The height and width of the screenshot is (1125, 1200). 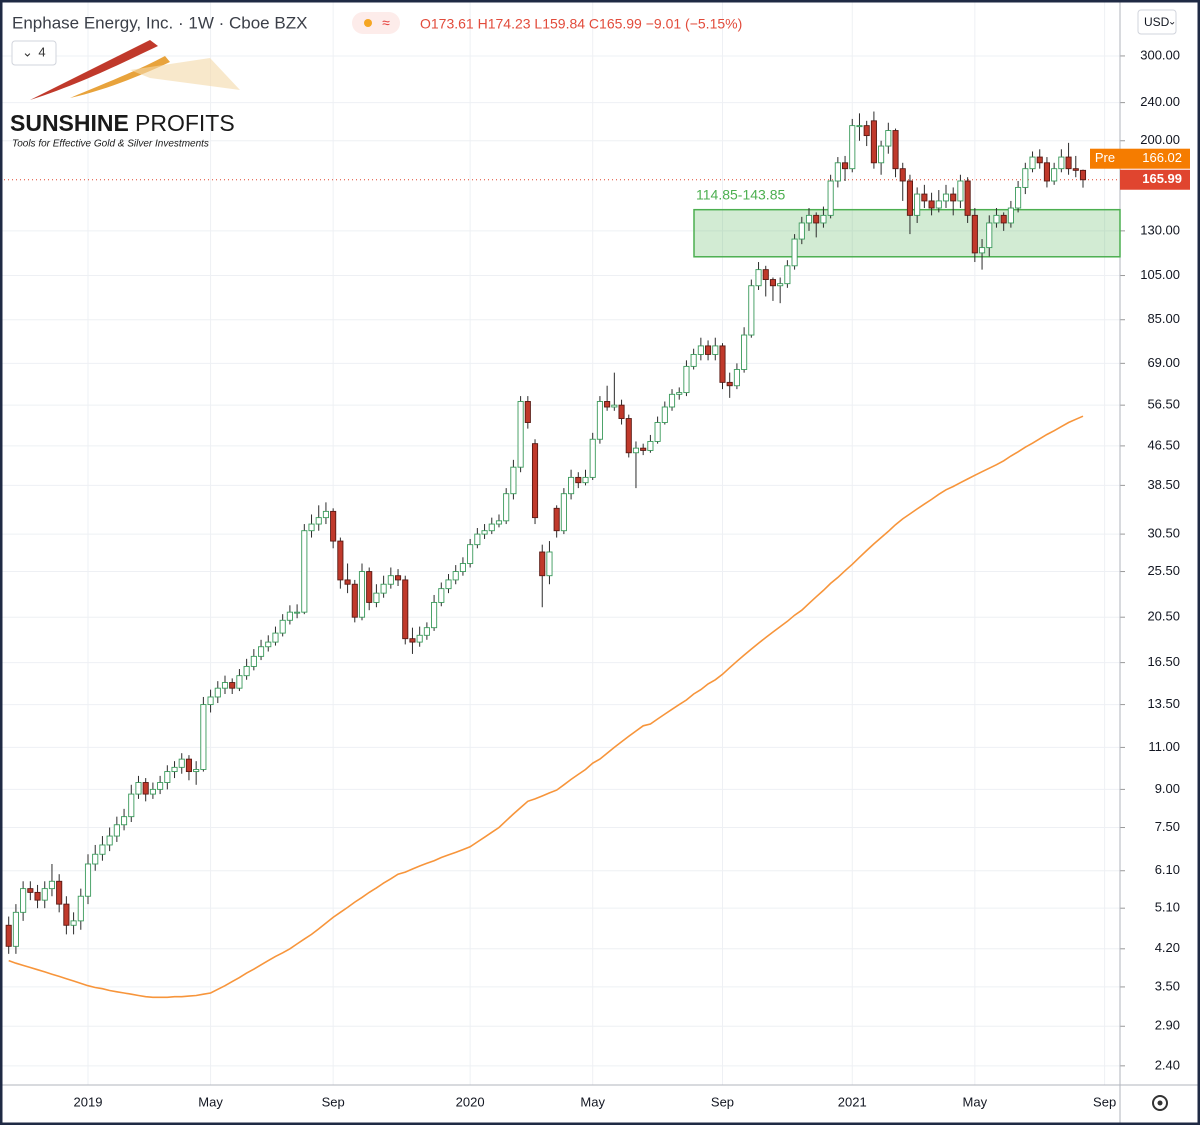 I want to click on status-icon: ≈, so click(x=386, y=23).